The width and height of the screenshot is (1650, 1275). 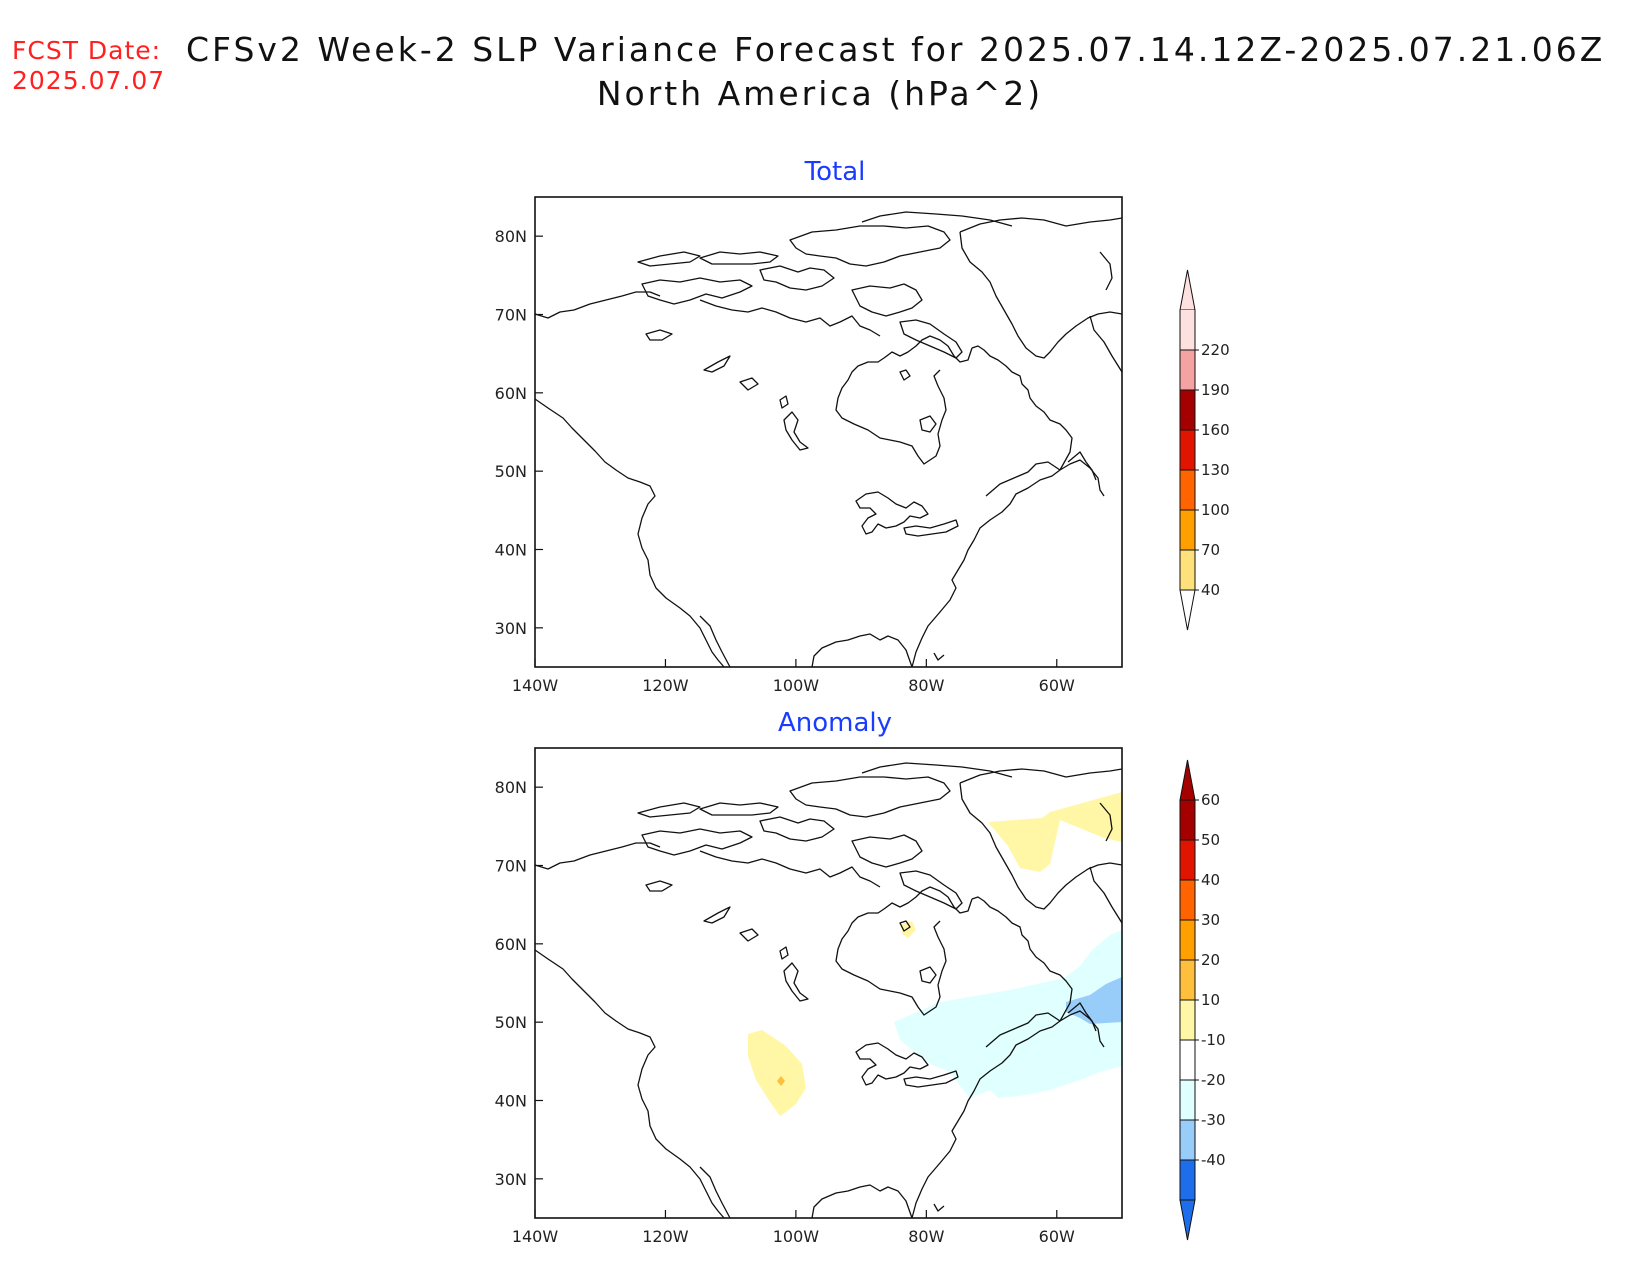 What do you see at coordinates (1055, 832) in the screenshot?
I see `greenland-positive` at bounding box center [1055, 832].